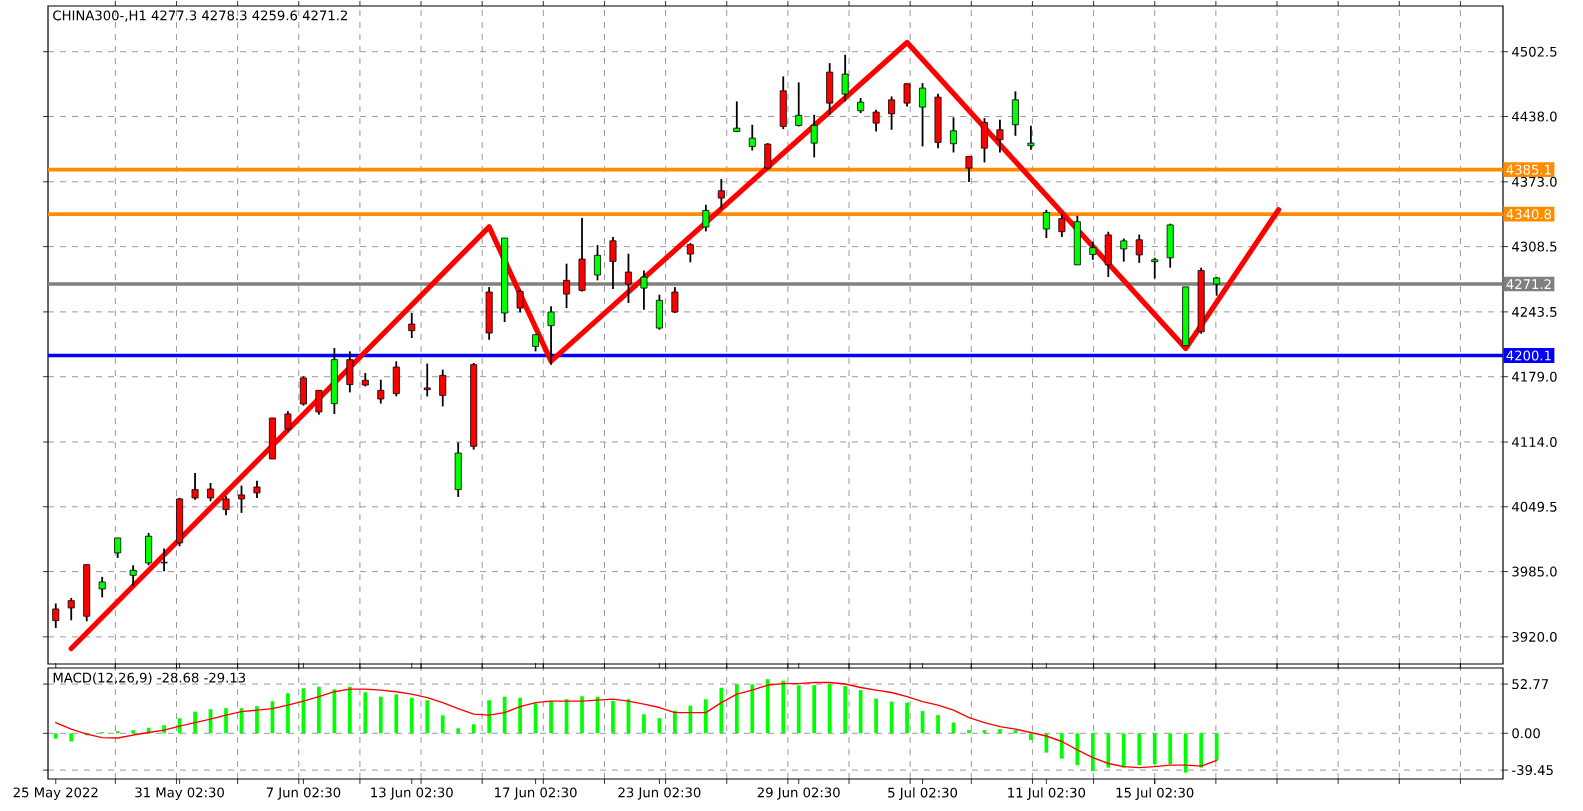  What do you see at coordinates (536, 793) in the screenshot?
I see `x-tick-label: 17 Jun 02:30` at bounding box center [536, 793].